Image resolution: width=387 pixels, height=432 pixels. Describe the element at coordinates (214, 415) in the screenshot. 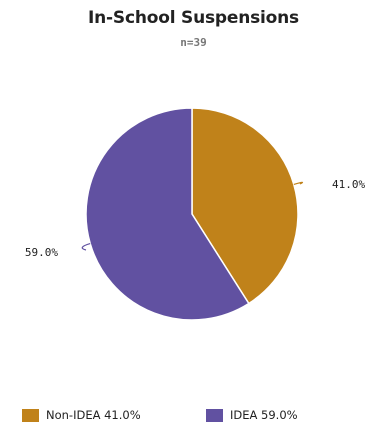

I see `legend-swatch-idea` at that location.